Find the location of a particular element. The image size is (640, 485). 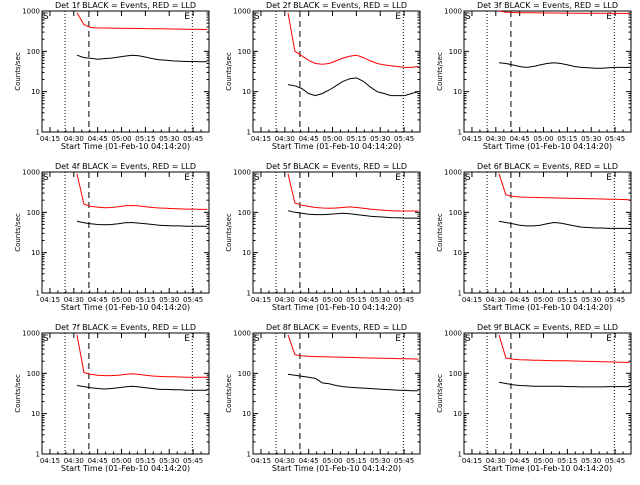

panel-title: Det 8f BLACK = Events, RED = LLD is located at coordinates (336, 327).